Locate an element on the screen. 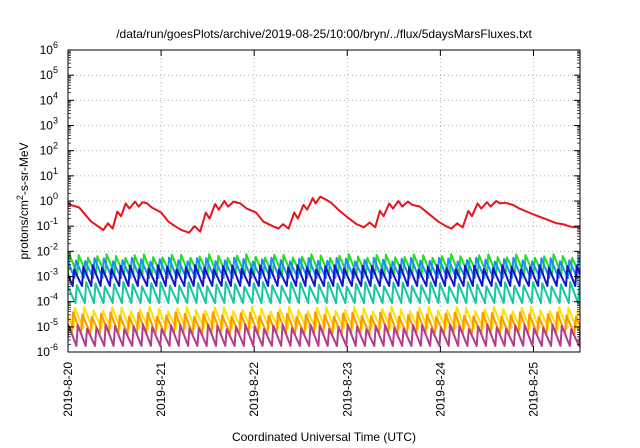 The height and width of the screenshot is (448, 640). y-tick-label: 10¹ is located at coordinates (49, 174).